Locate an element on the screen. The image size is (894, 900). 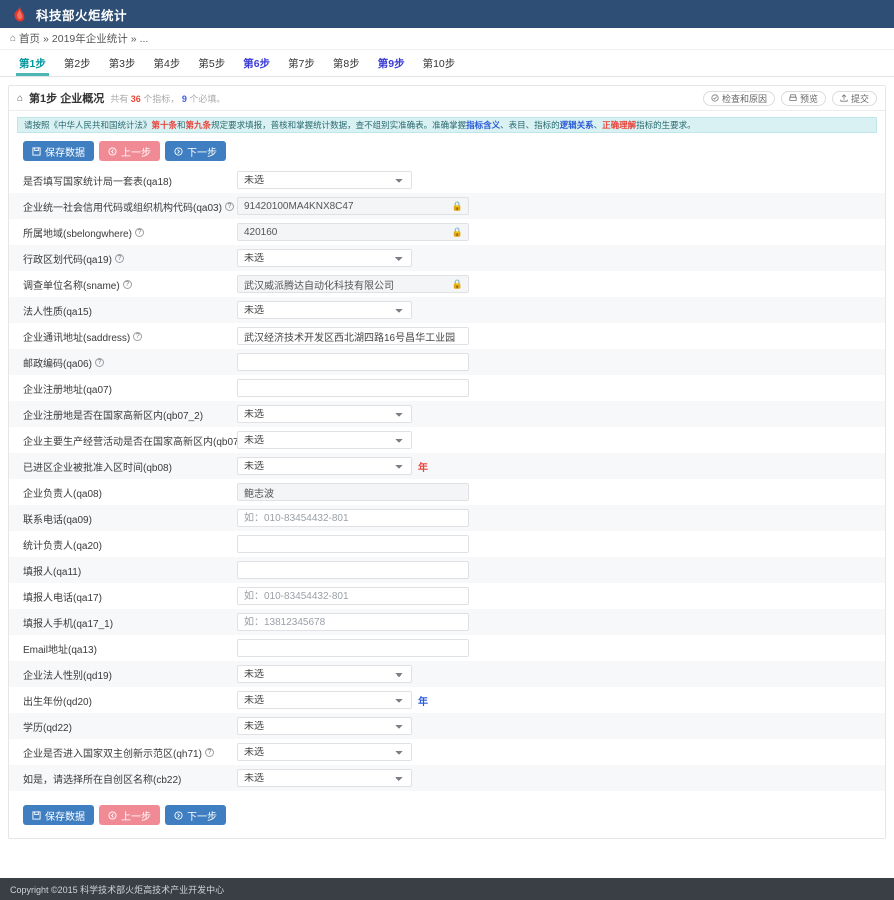
notice-law-article-9: 第九条 is located at coordinates (198, 125).